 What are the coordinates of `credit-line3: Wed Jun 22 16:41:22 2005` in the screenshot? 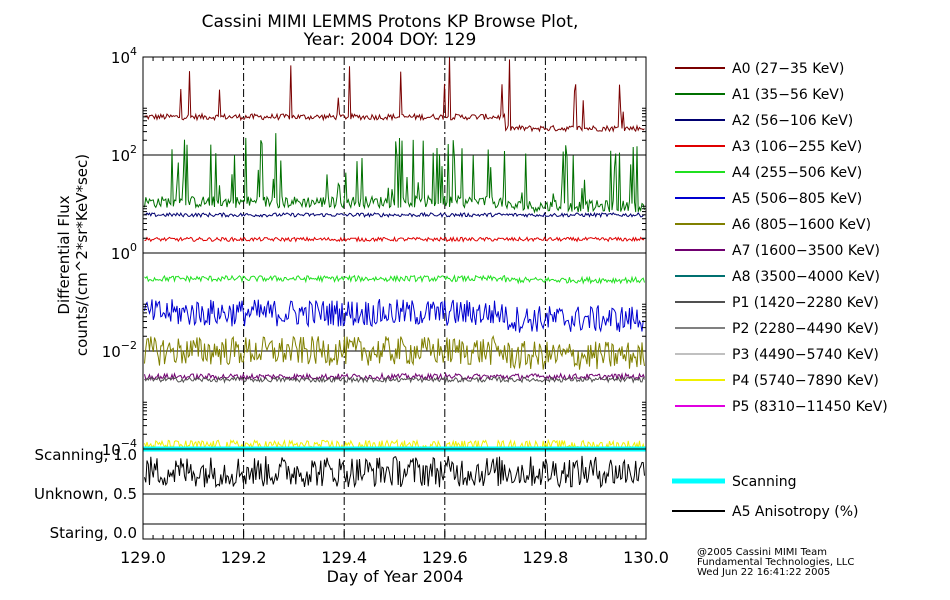 It's located at (763, 572).